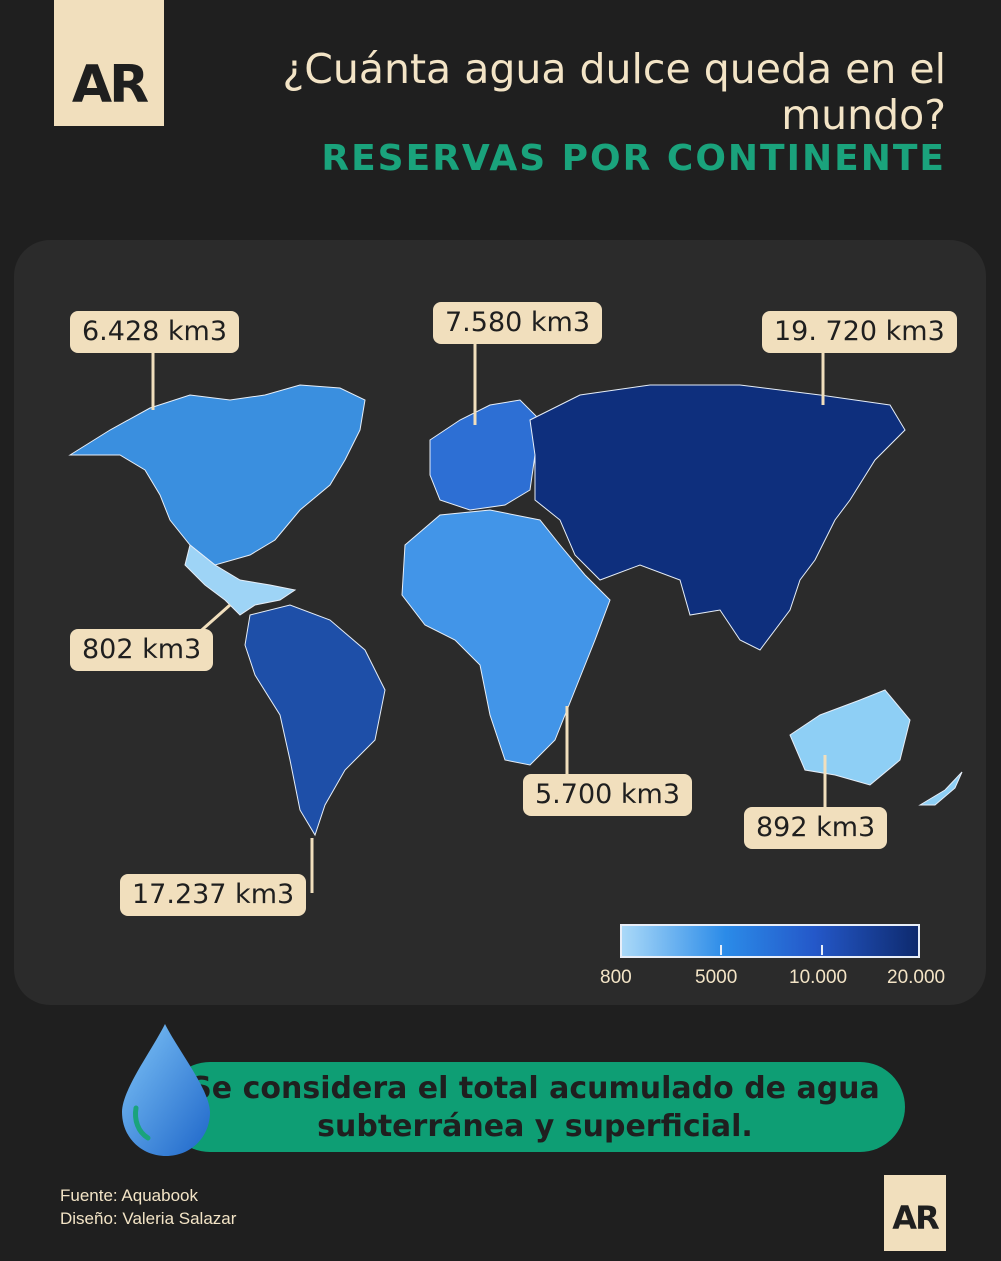  Describe the element at coordinates (517, 323) in the screenshot. I see `label-europe: 7.580 km3` at that location.